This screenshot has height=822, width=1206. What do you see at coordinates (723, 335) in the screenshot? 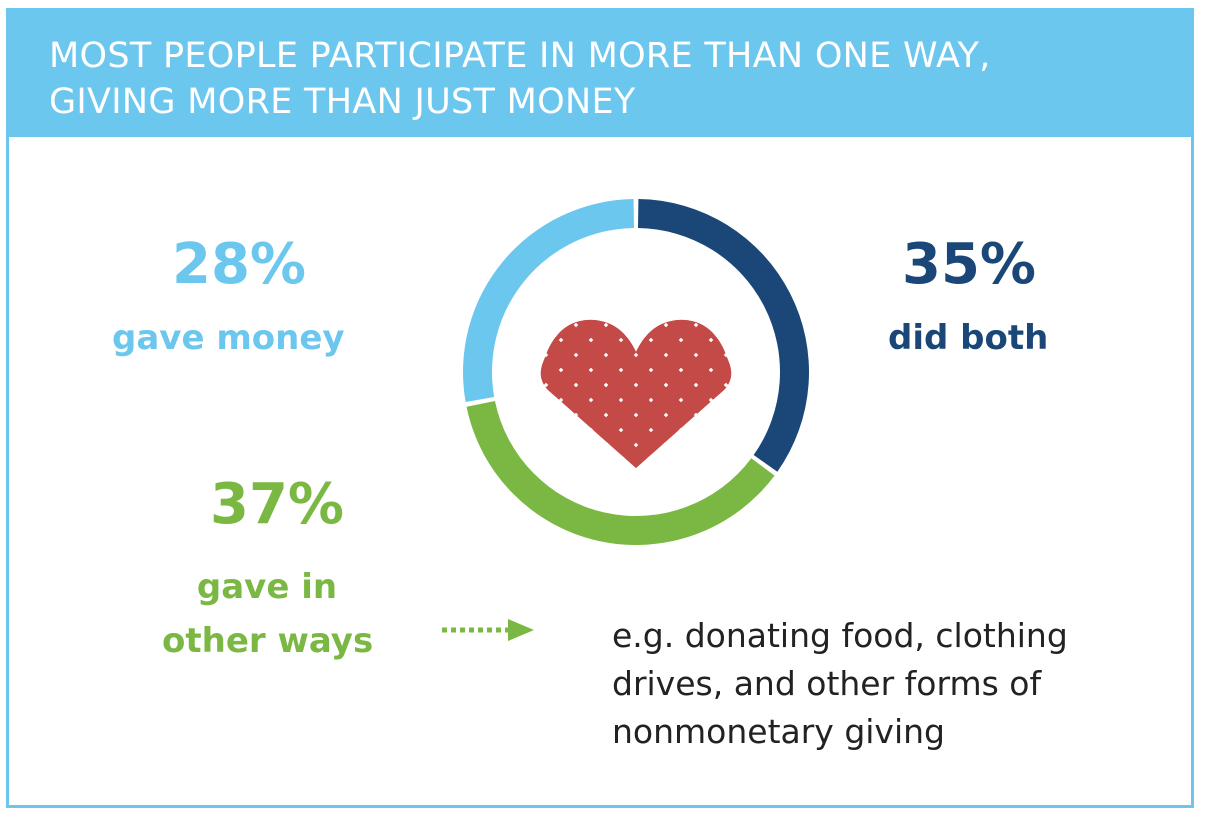
I see `donut-slice-both` at bounding box center [723, 335].